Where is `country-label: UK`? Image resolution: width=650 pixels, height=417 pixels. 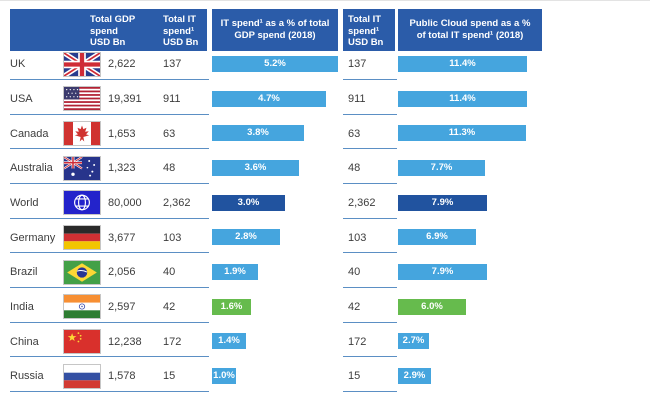 country-label: UK is located at coordinates (18, 64).